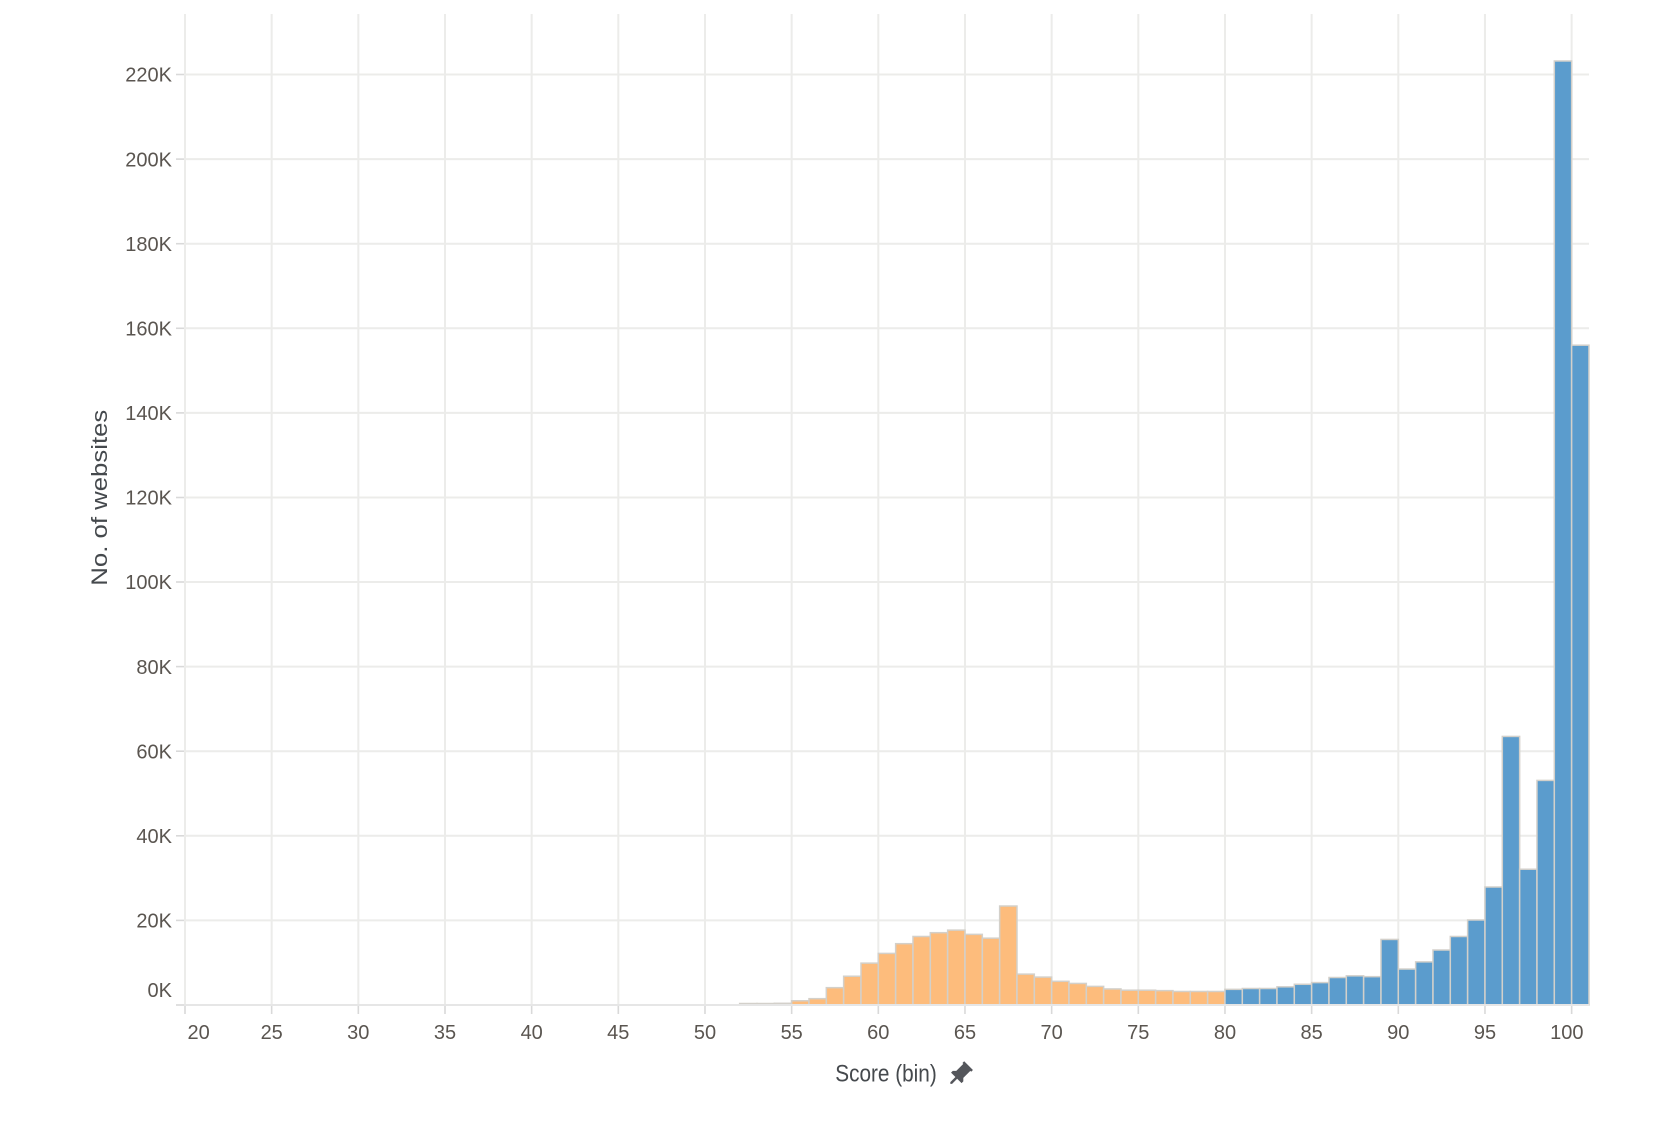 The image size is (1668, 1133). I want to click on svg-text: 20K, so click(154, 922).